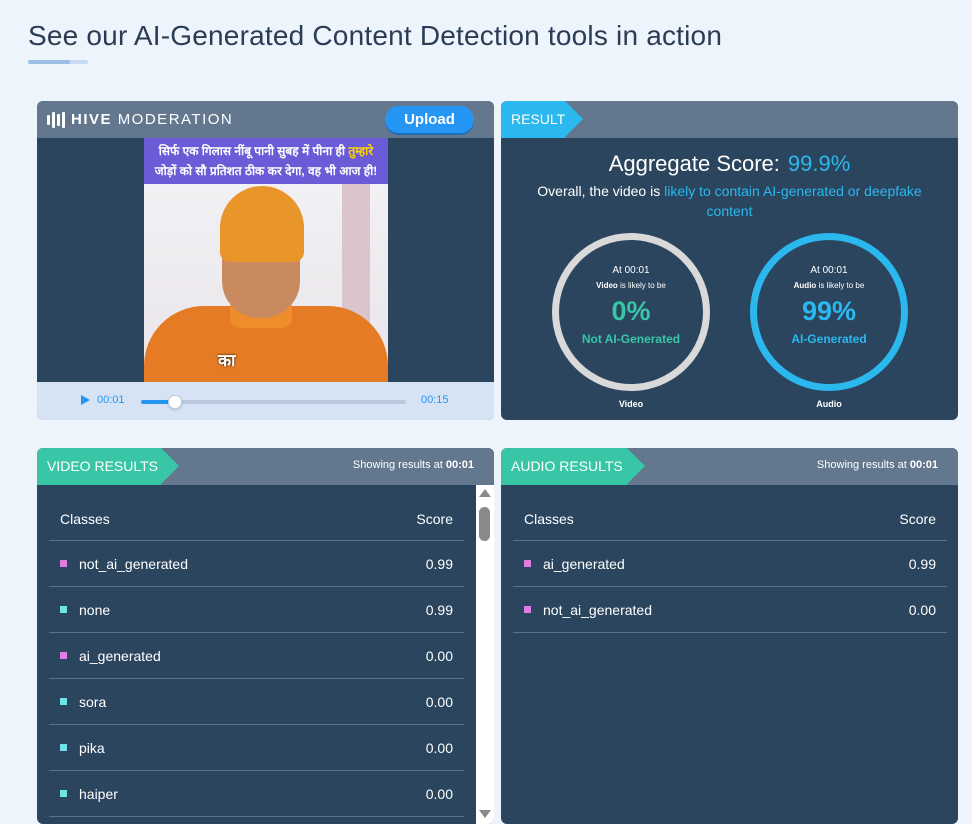  What do you see at coordinates (631, 404) in the screenshot?
I see `video-gauge-caption: Video` at bounding box center [631, 404].